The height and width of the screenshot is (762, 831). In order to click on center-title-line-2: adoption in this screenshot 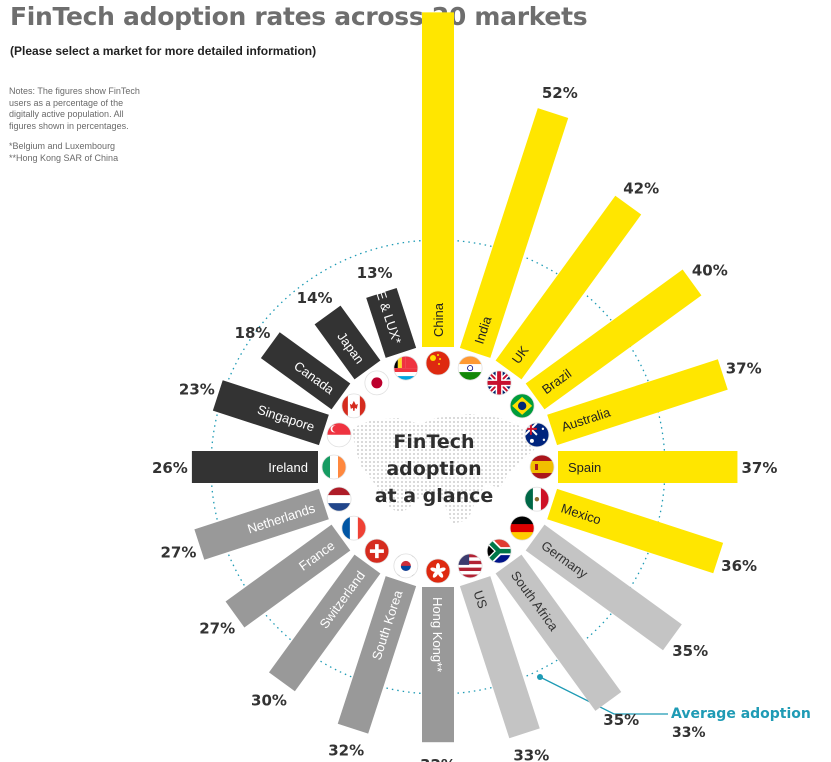, I will do `click(433, 469)`.